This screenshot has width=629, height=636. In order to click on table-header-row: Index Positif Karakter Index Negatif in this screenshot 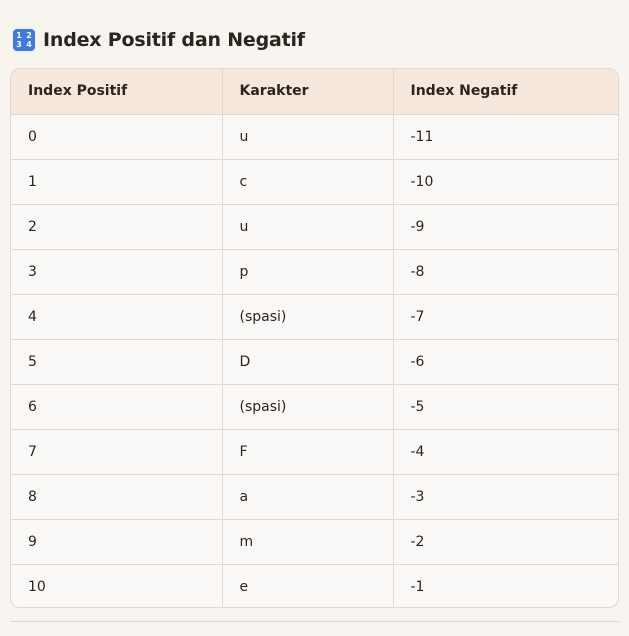, I will do `click(314, 92)`.